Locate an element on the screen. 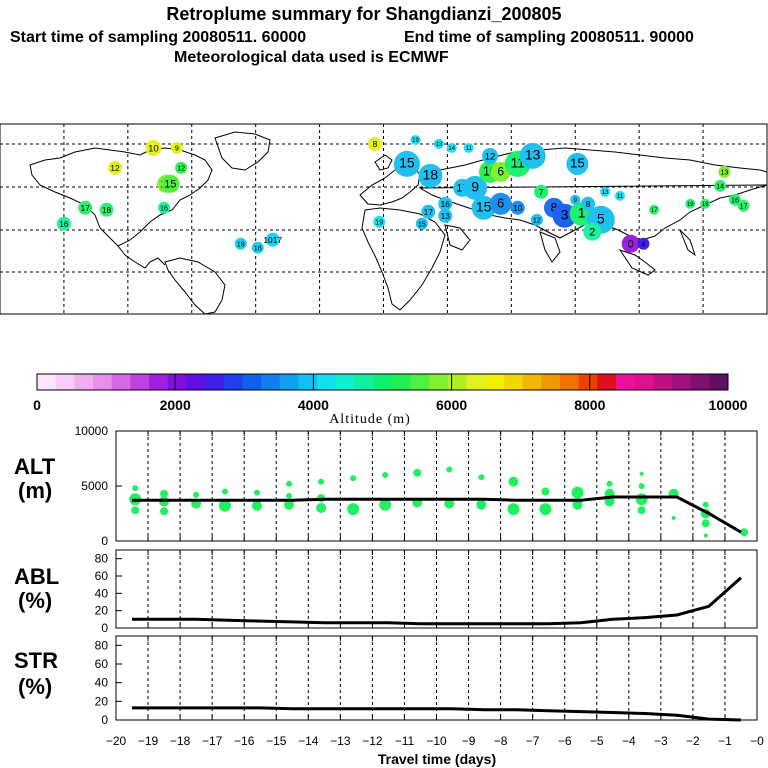 This screenshot has width=768, height=768. colorbar-tick-label: 8000 is located at coordinates (589, 405).